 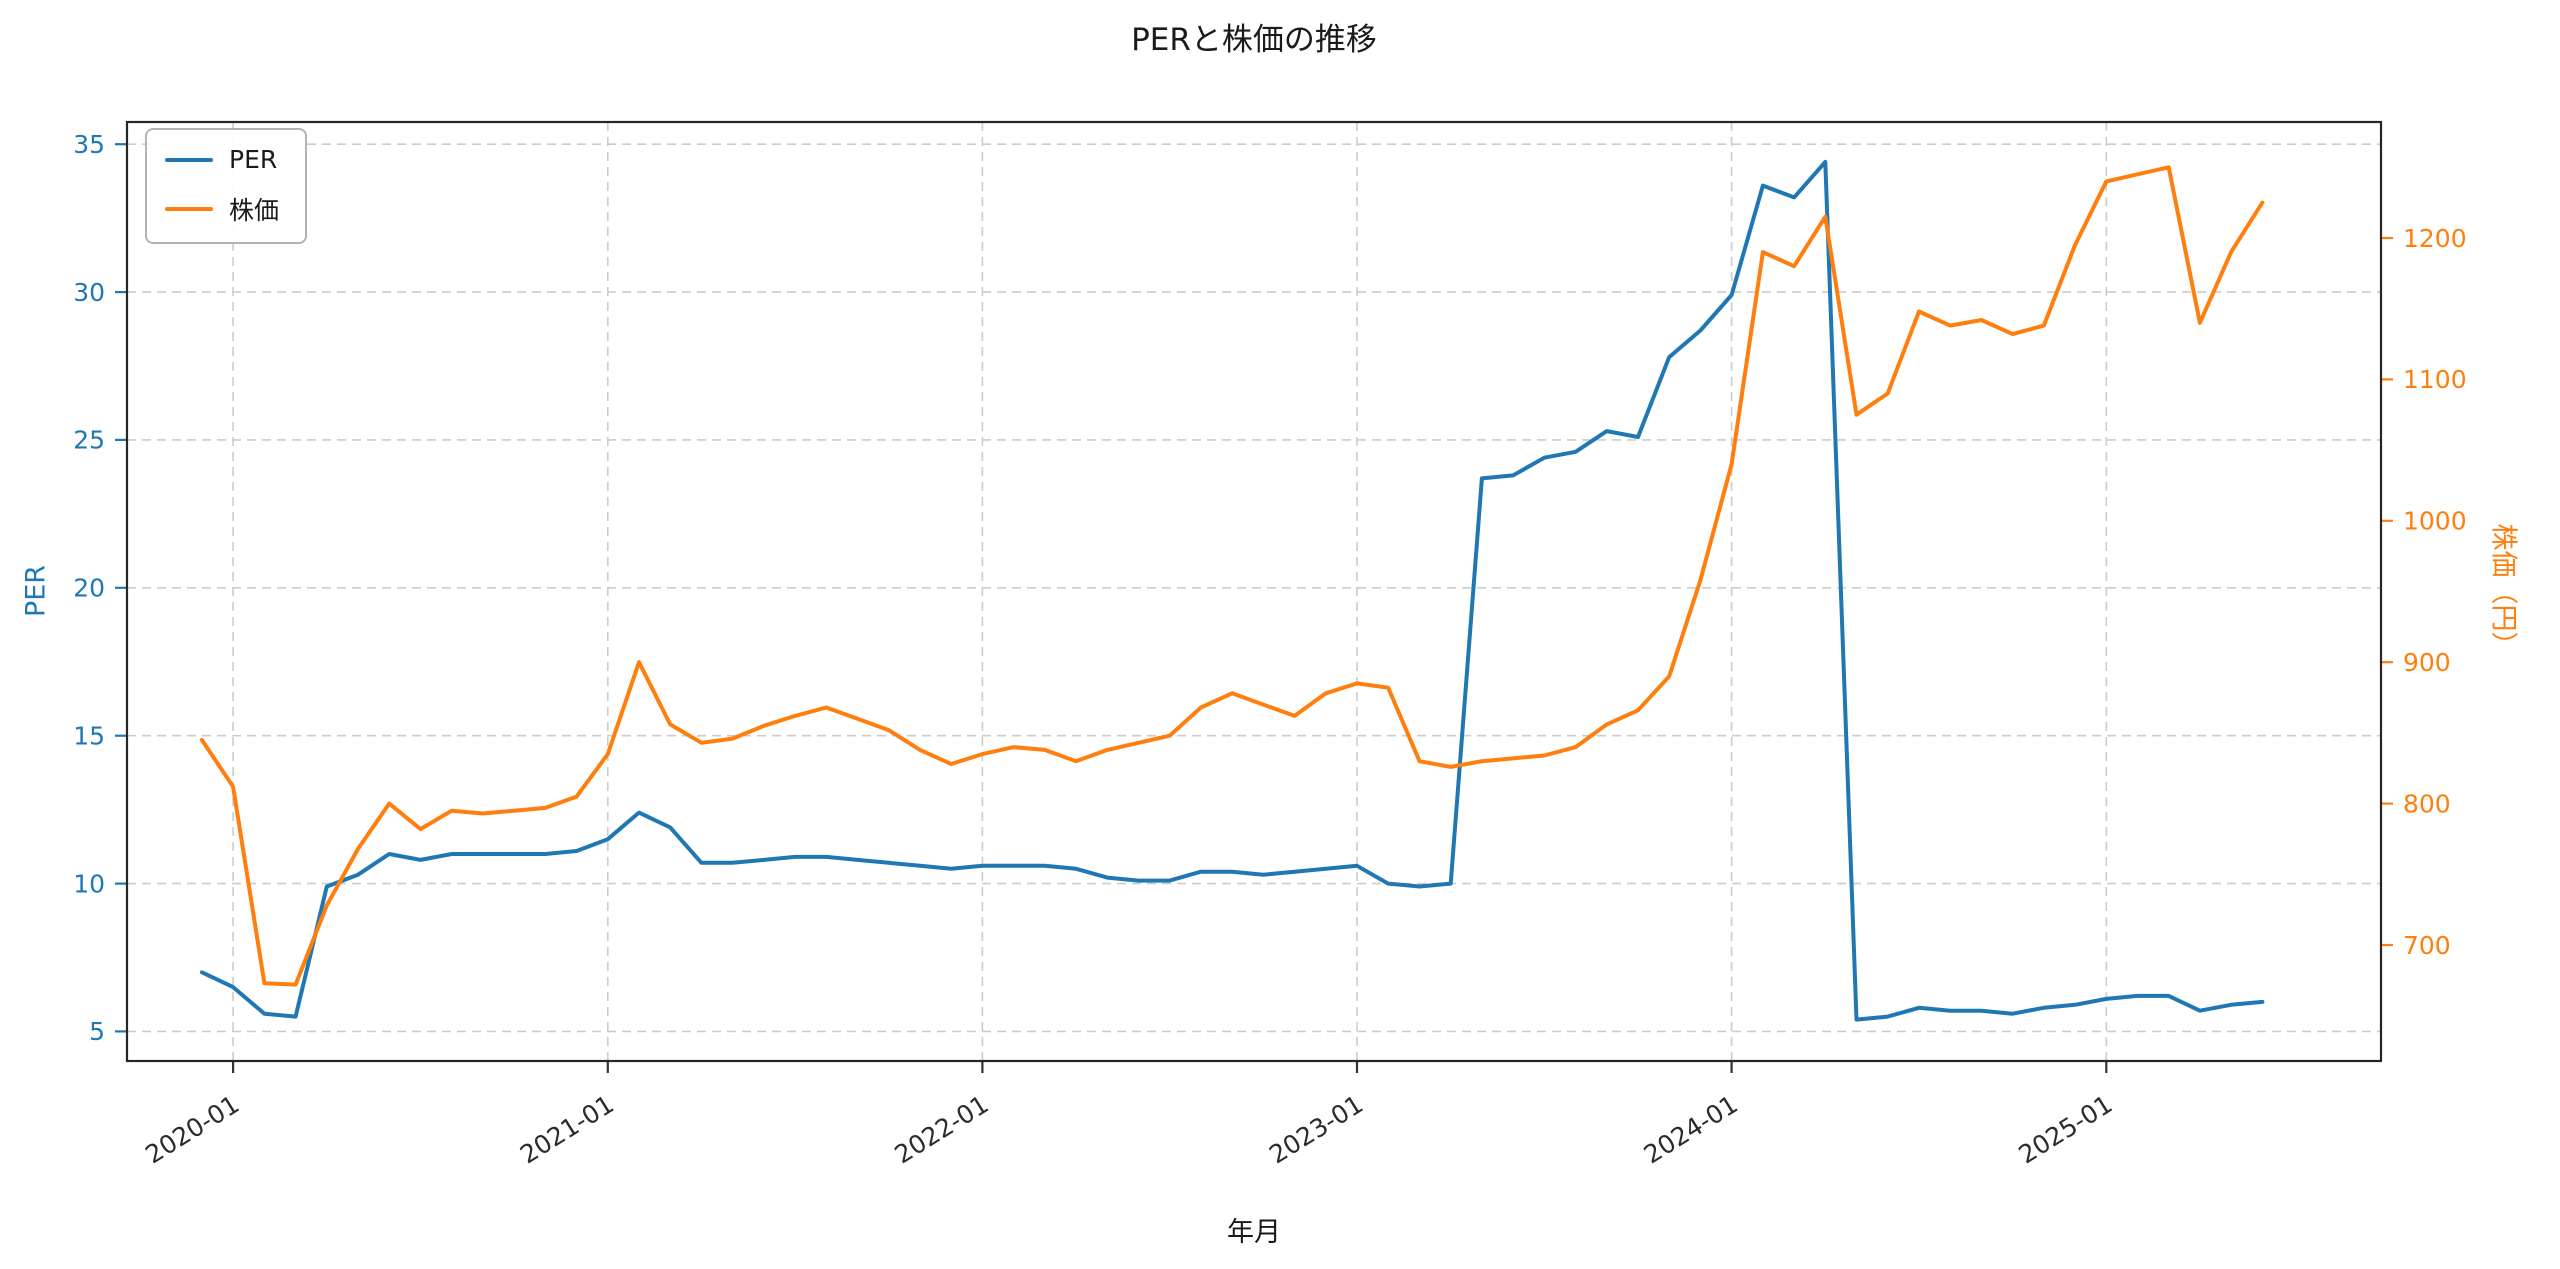 I want to click on x-tick-label: 2020-01, so click(x=192, y=1129).